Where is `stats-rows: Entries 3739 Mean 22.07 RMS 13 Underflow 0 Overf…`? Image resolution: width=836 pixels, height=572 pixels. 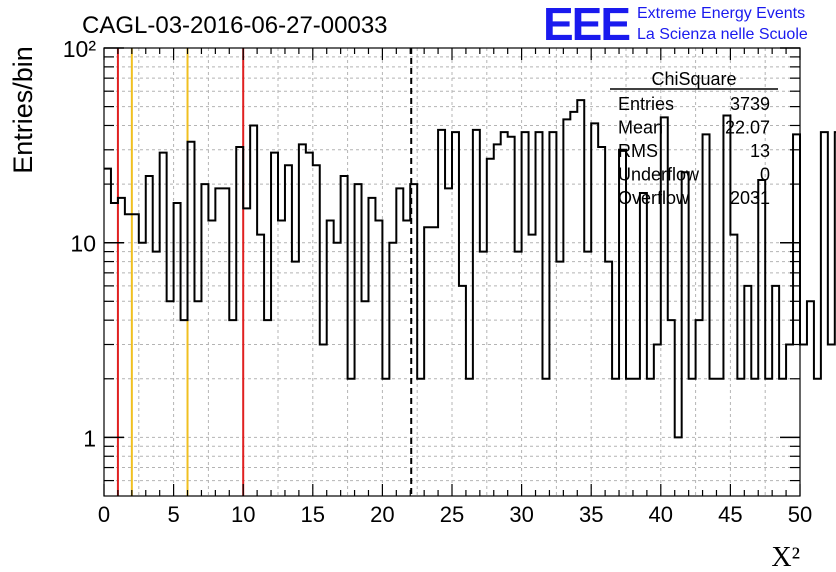 stats-rows: Entries 3739 Mean 22.07 RMS 13 Underflow 0 Overf… is located at coordinates (694, 151).